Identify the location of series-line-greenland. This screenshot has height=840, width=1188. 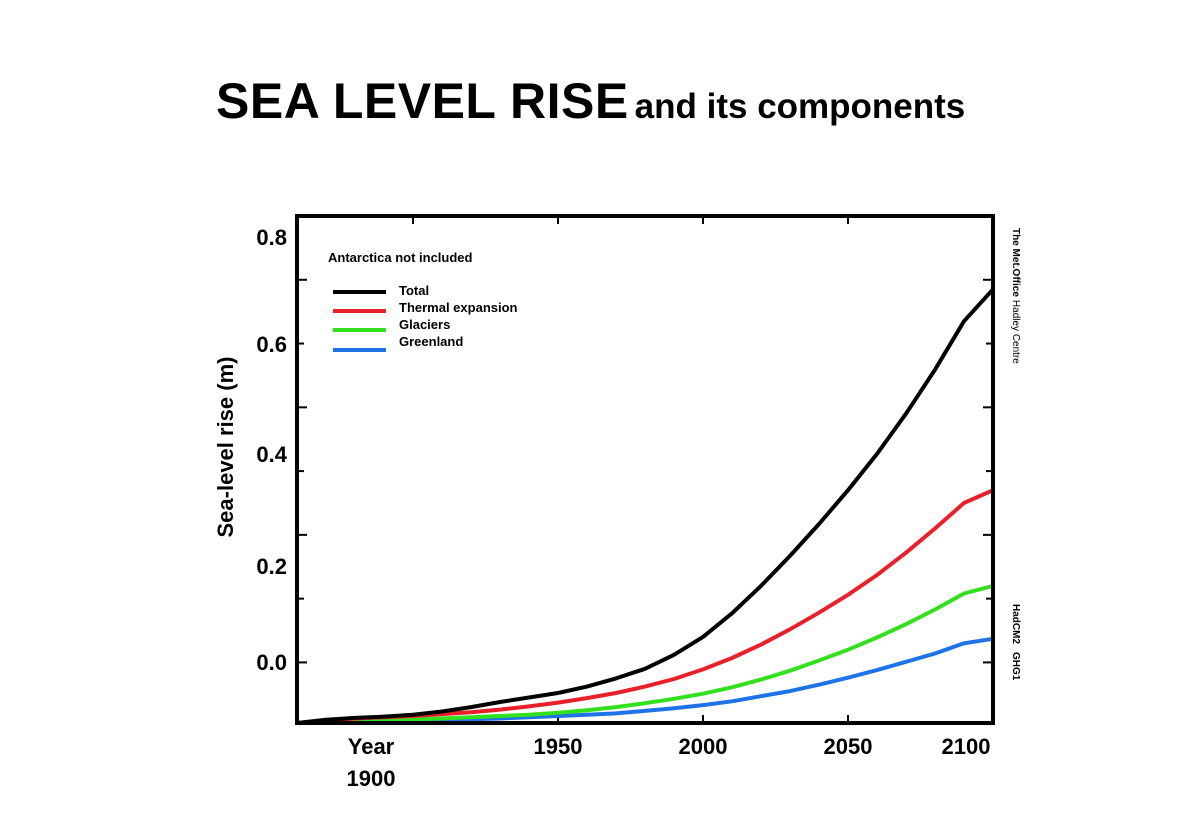
(645, 680).